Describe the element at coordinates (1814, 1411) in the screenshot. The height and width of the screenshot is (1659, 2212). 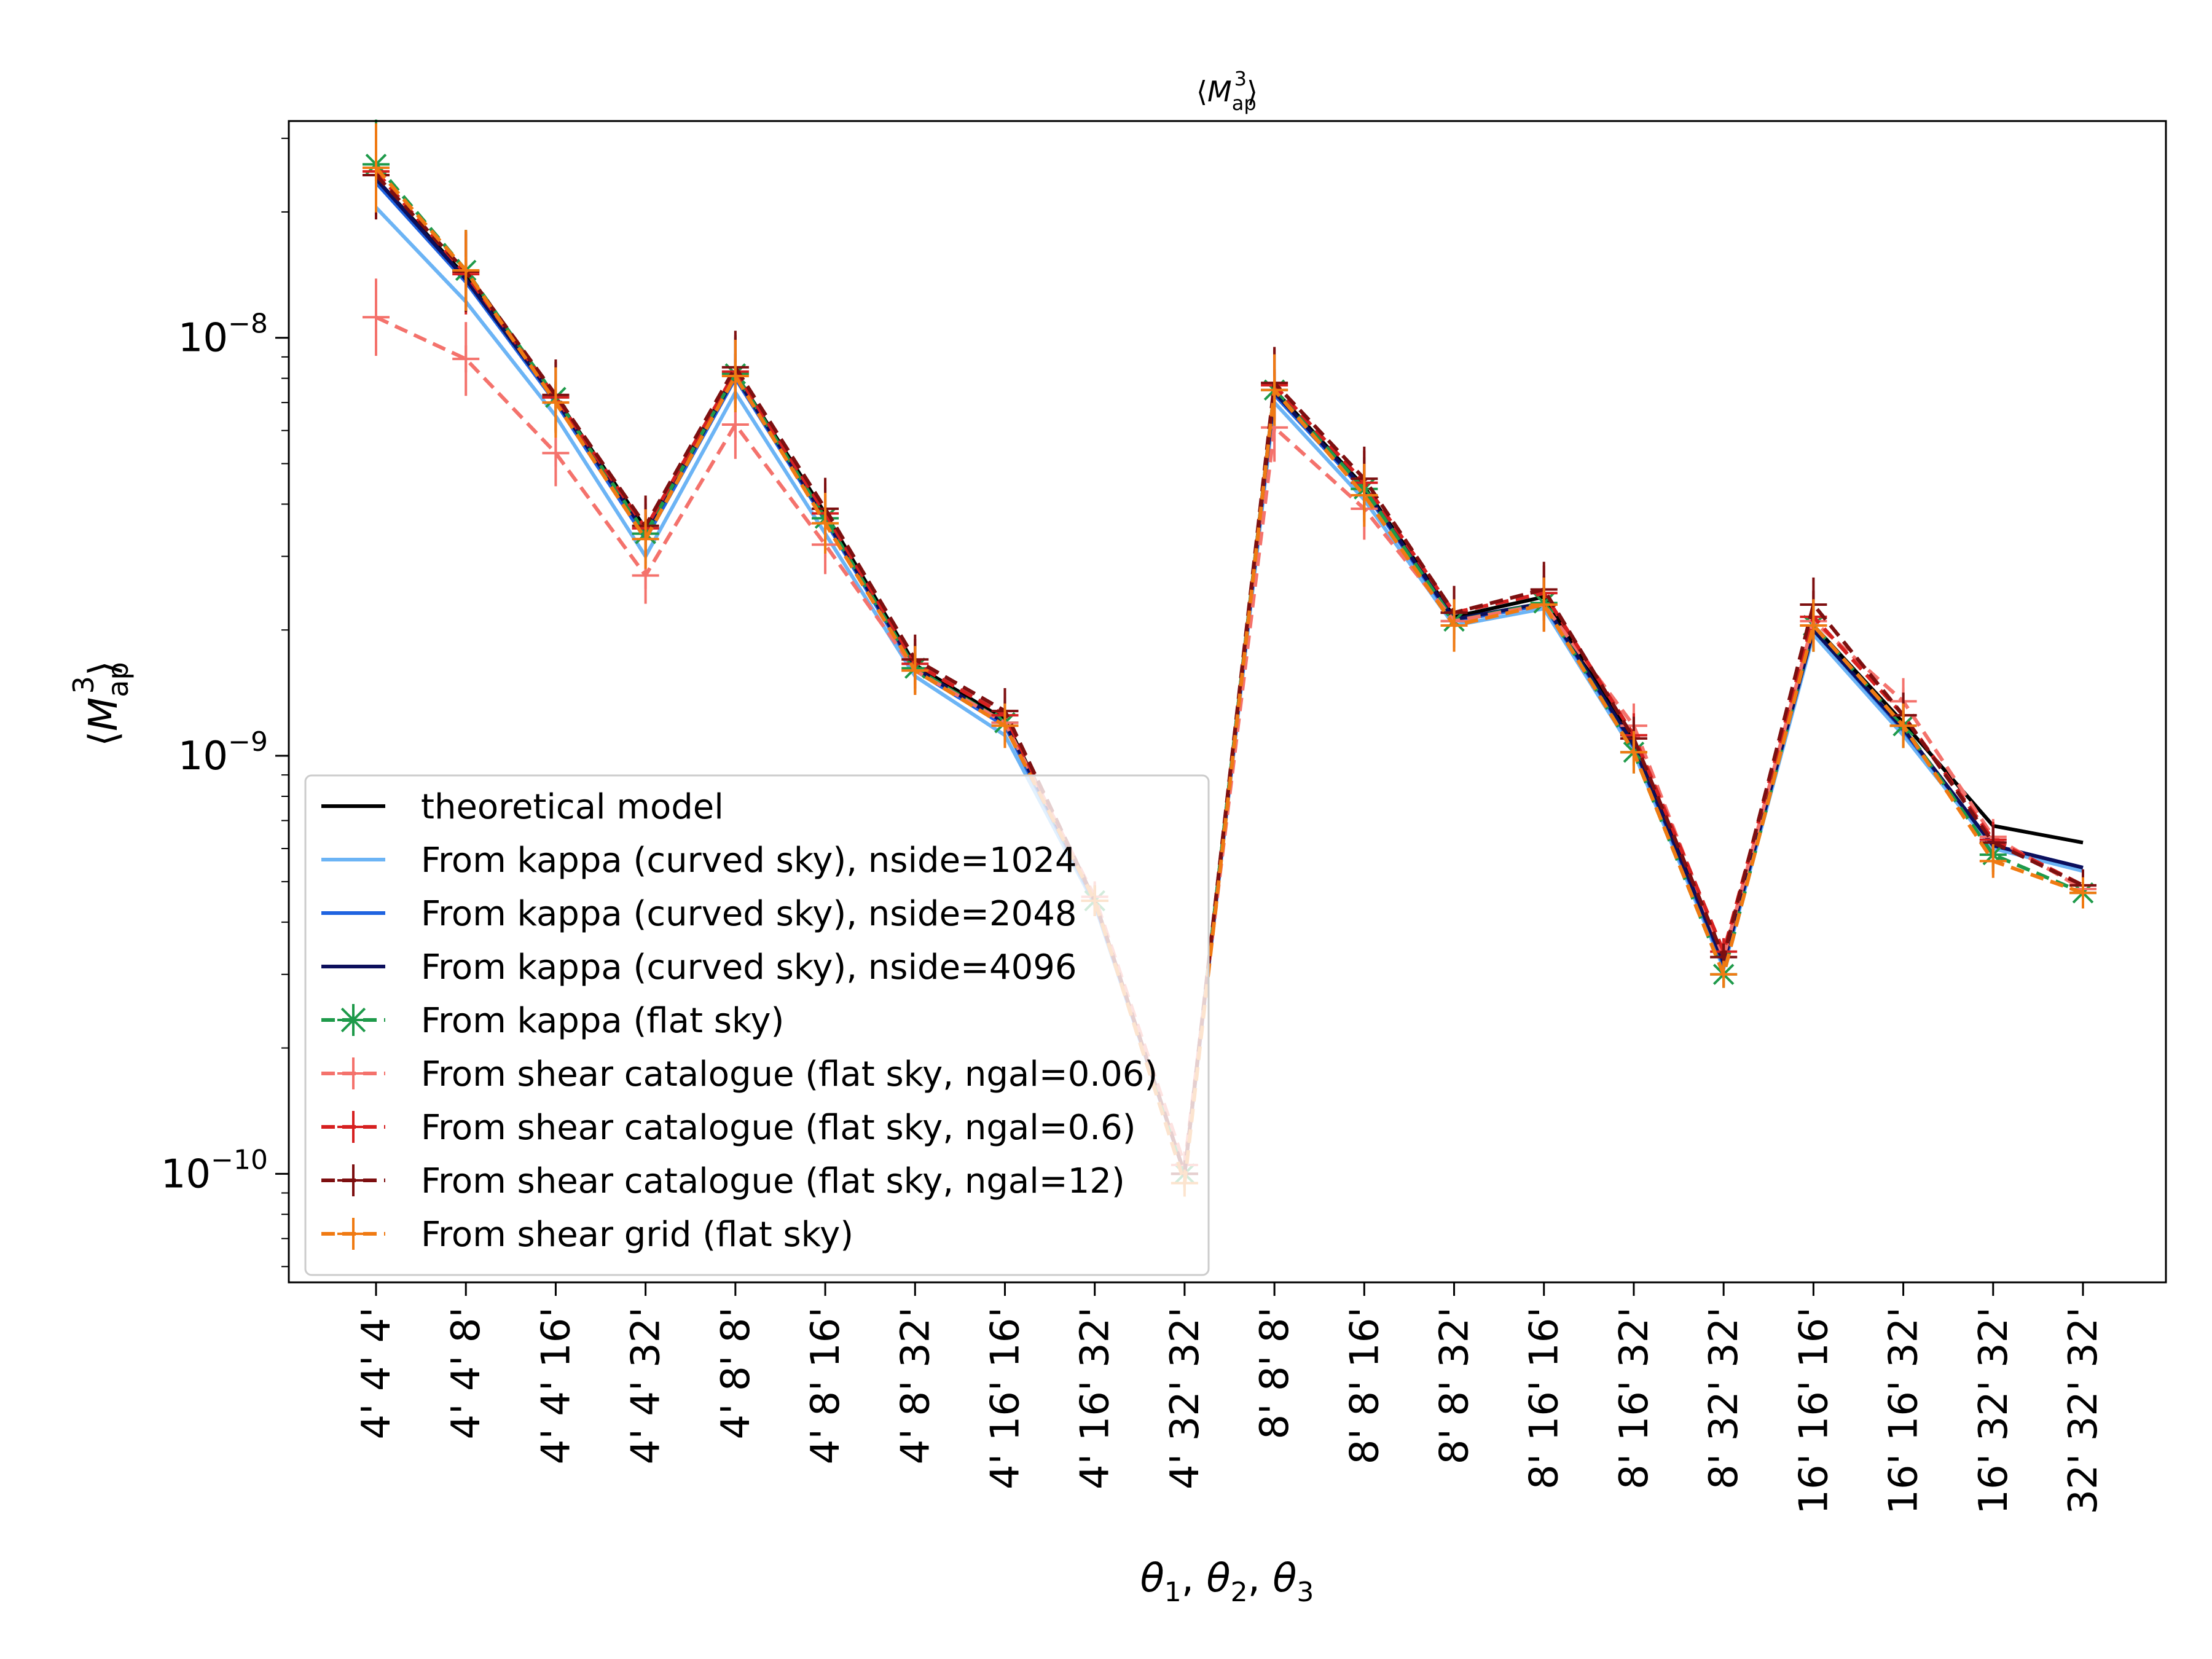
I see `x-tick-label-16: 16' 16' 16'` at that location.